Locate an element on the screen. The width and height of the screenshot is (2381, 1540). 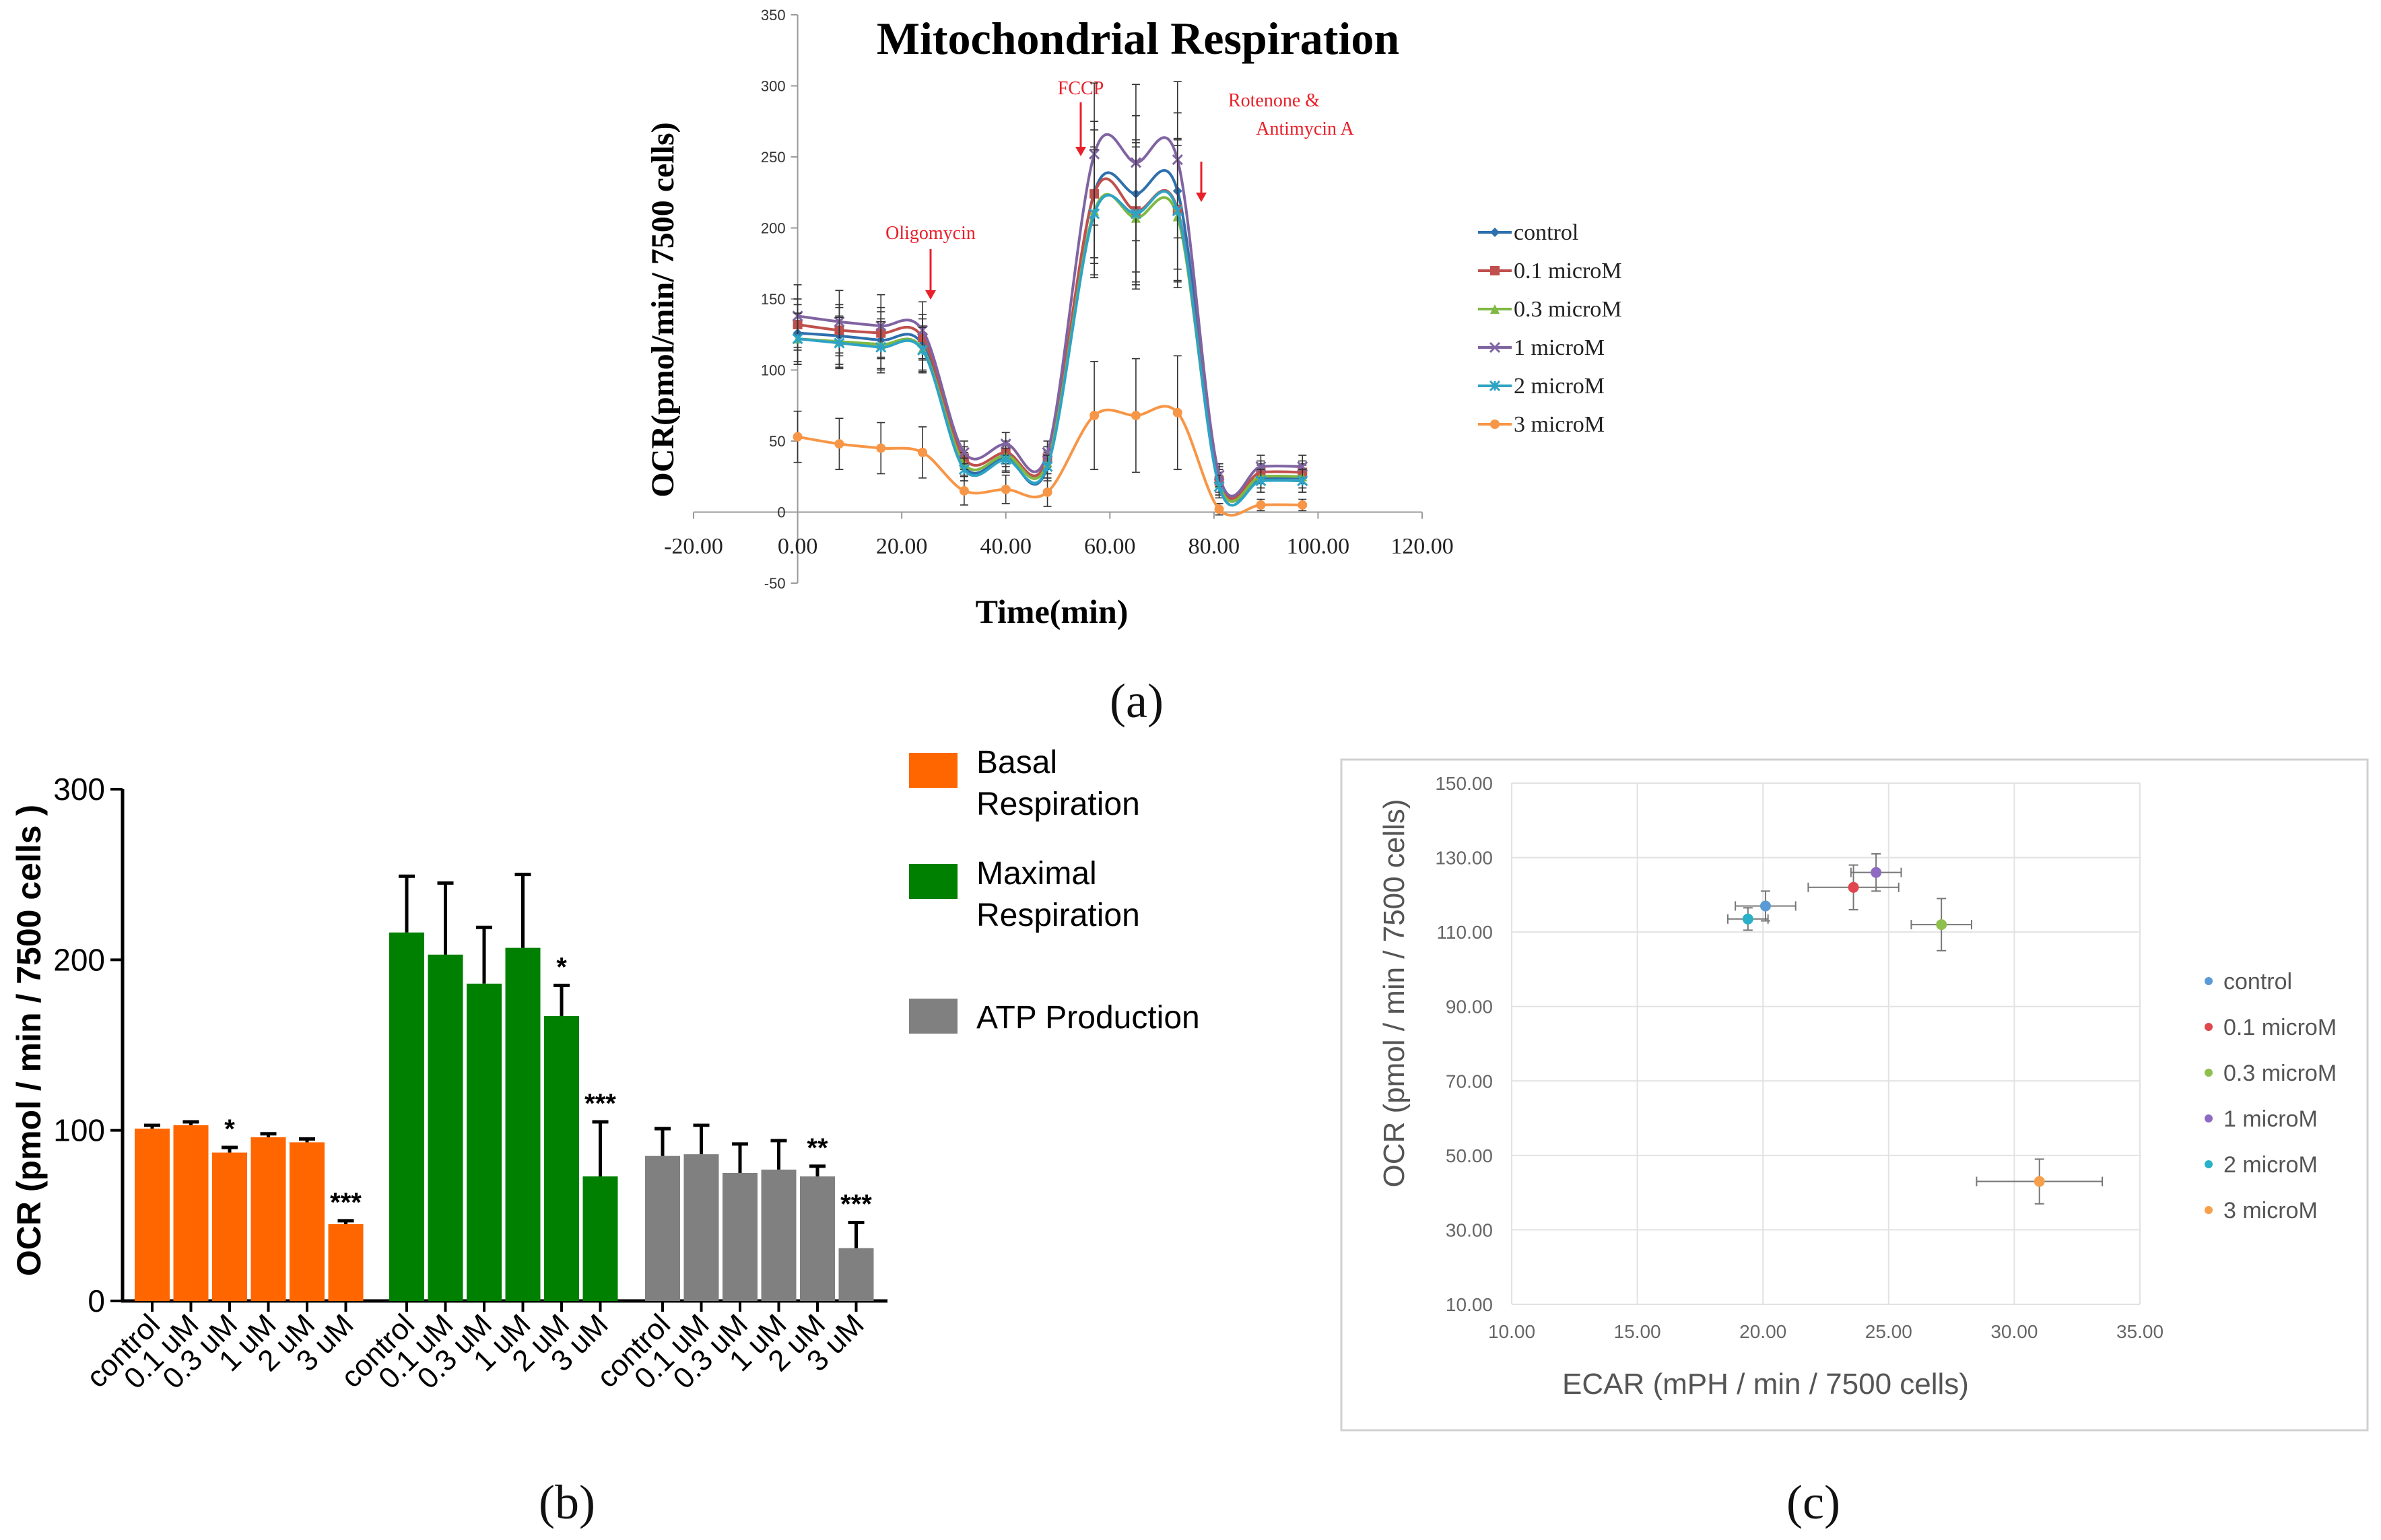
chart-b-significance-mark: ** is located at coordinates (818, 1148).